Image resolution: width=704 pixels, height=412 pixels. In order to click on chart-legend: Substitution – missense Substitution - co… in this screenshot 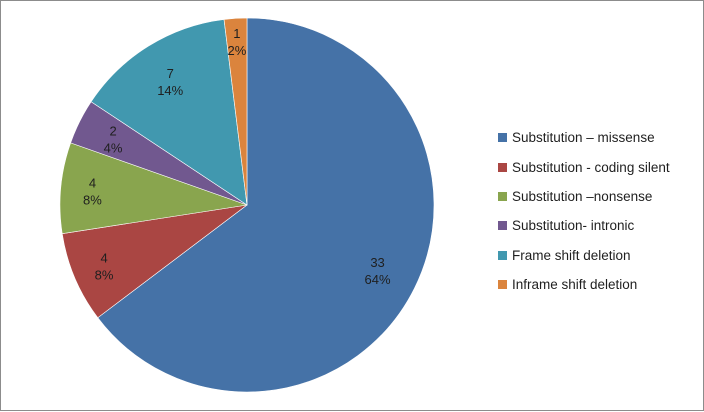, I will do `click(584, 211)`.